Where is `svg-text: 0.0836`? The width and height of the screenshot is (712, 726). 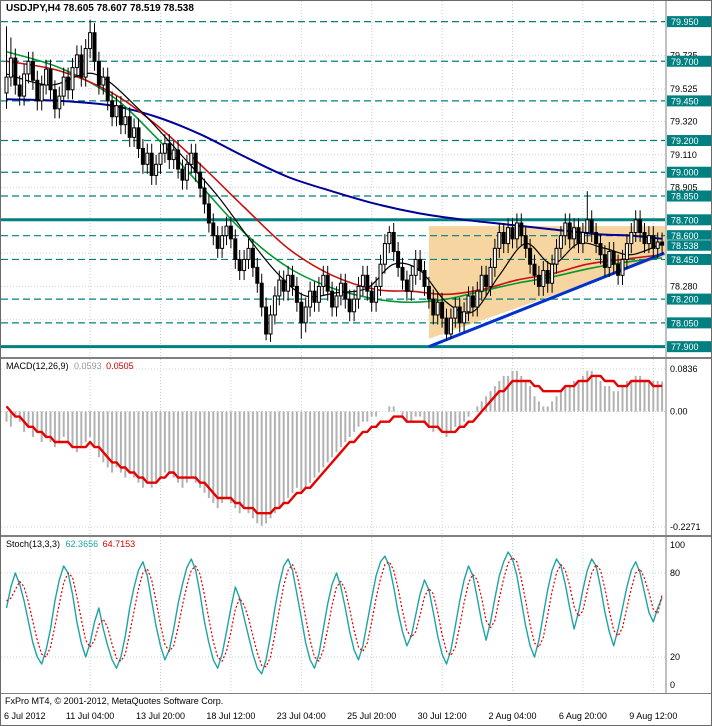
svg-text: 0.0836 is located at coordinates (684, 369).